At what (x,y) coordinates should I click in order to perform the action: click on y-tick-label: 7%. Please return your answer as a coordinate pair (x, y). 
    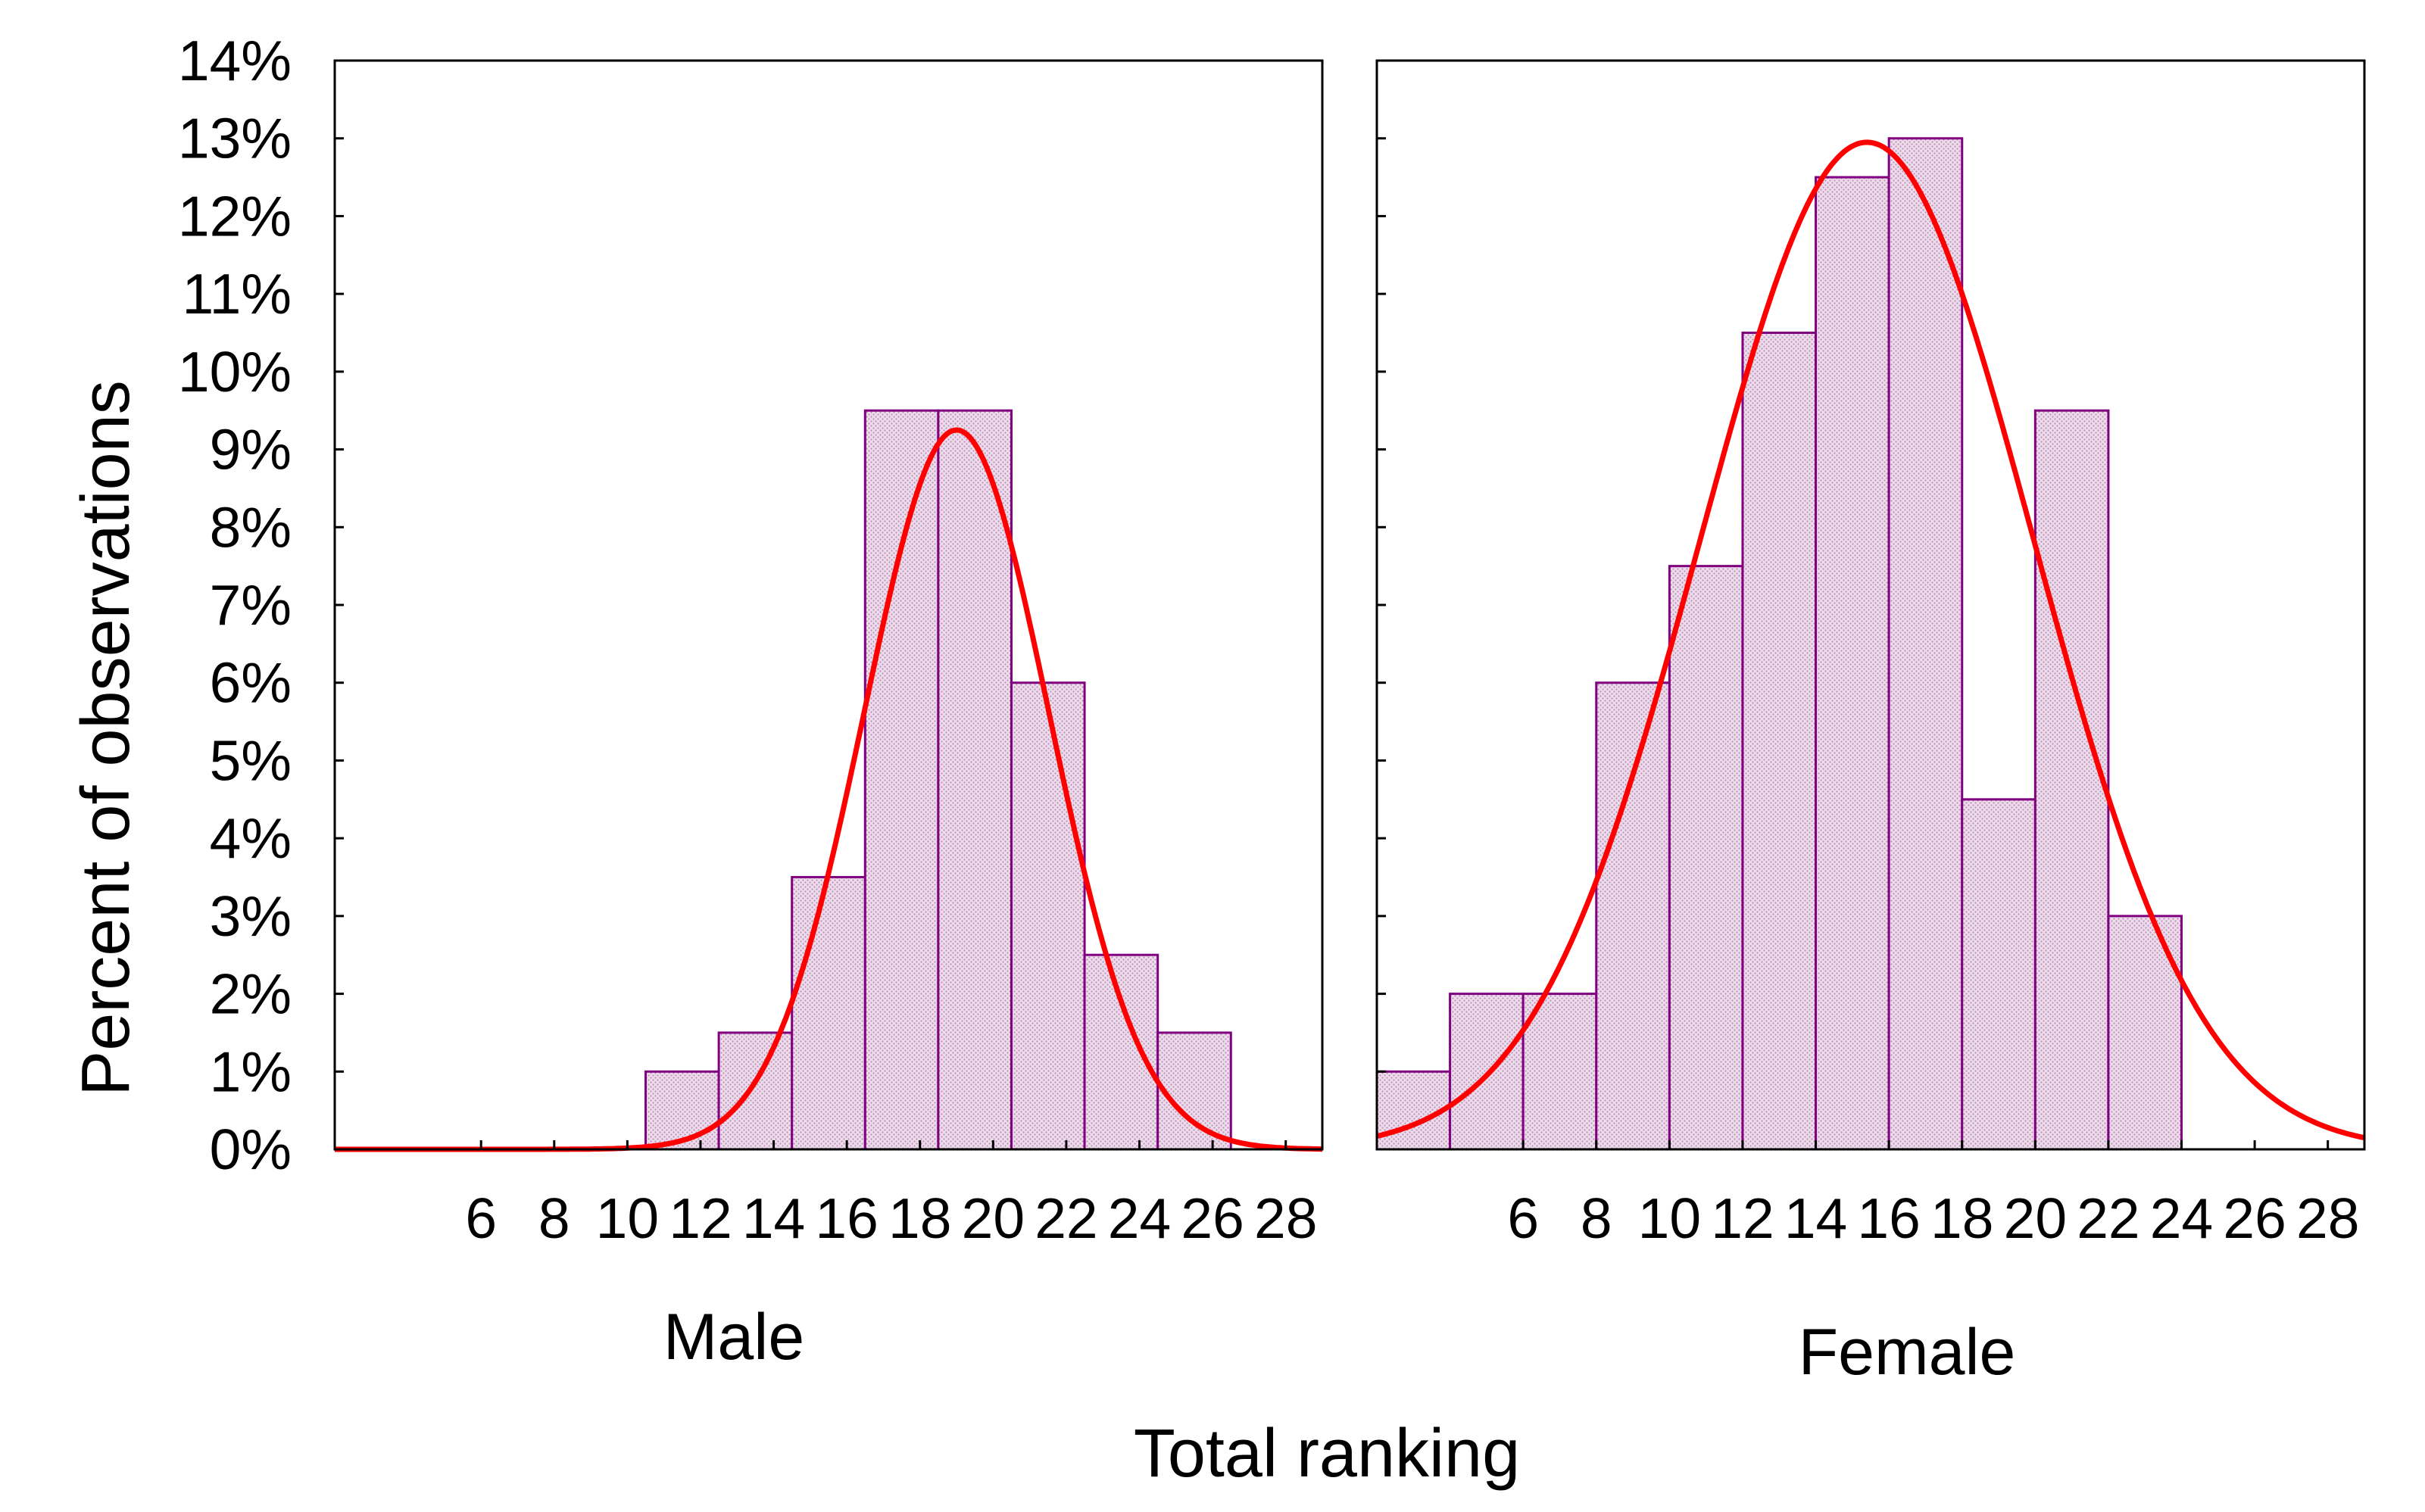
    Looking at the image, I should click on (251, 605).